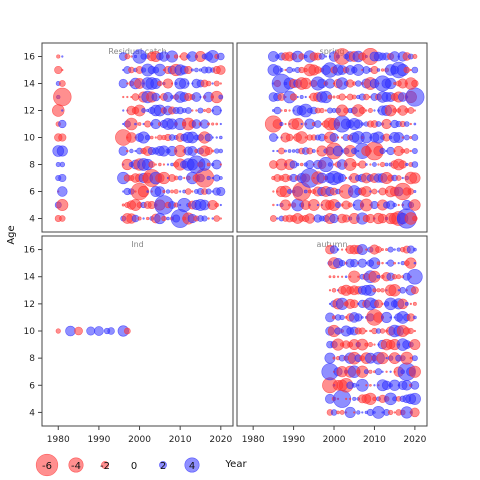  Describe the element at coordinates (220, 440) in the screenshot. I see `x-tick-label: 2020` at that location.